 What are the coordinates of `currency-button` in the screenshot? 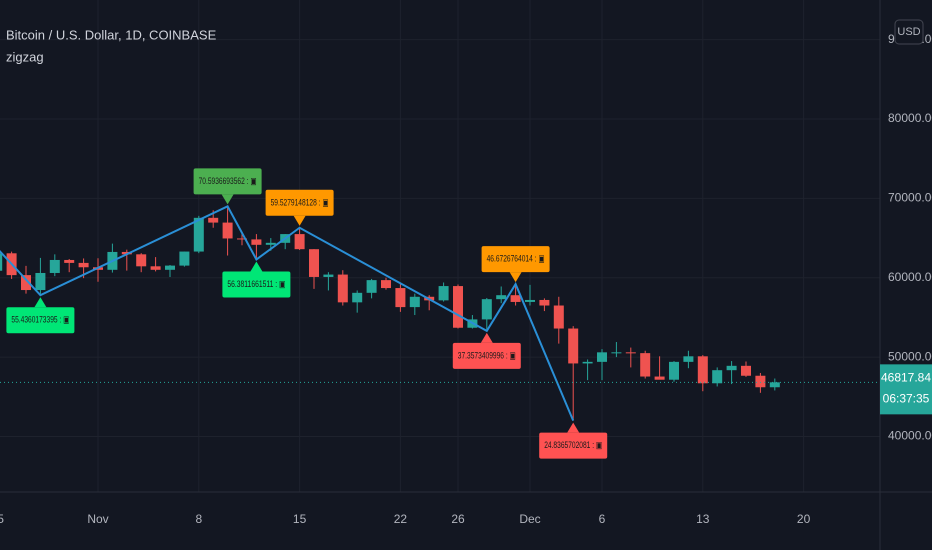 It's located at (909, 32).